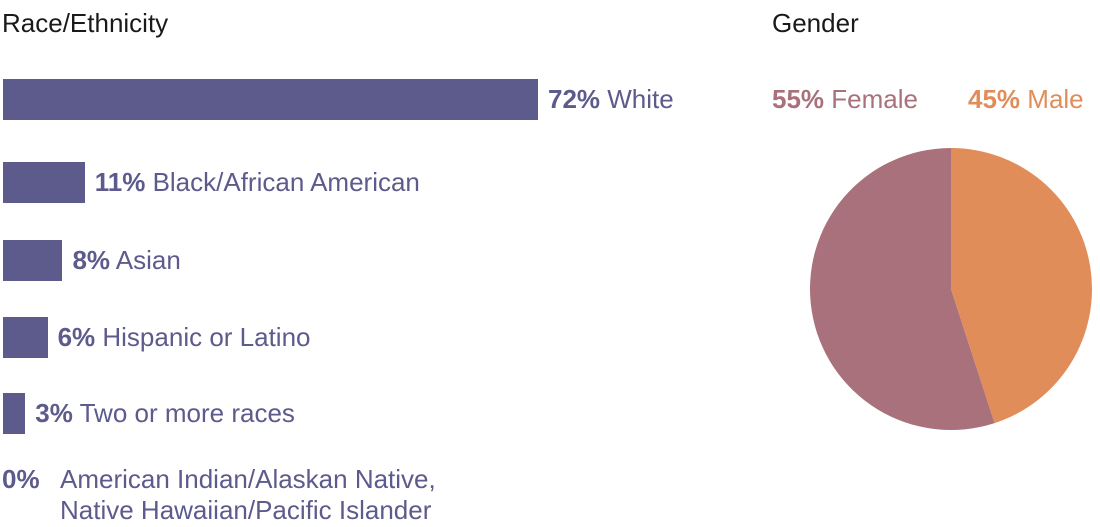 Image resolution: width=1100 pixels, height=527 pixels. I want to click on bar-label-asian: 8% Asian, so click(126, 260).